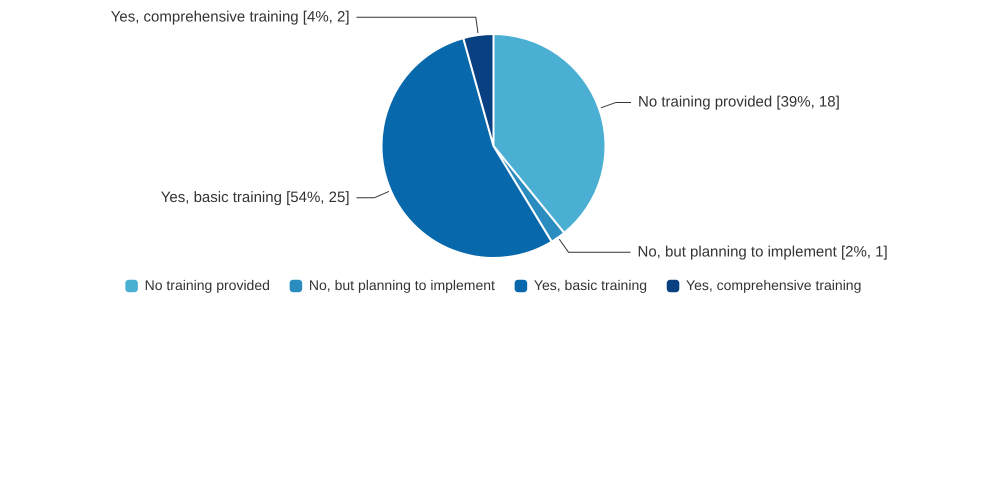 The image size is (987, 488). What do you see at coordinates (763, 251) in the screenshot?
I see `category-label: No, but planning to implement [2%, 1]` at bounding box center [763, 251].